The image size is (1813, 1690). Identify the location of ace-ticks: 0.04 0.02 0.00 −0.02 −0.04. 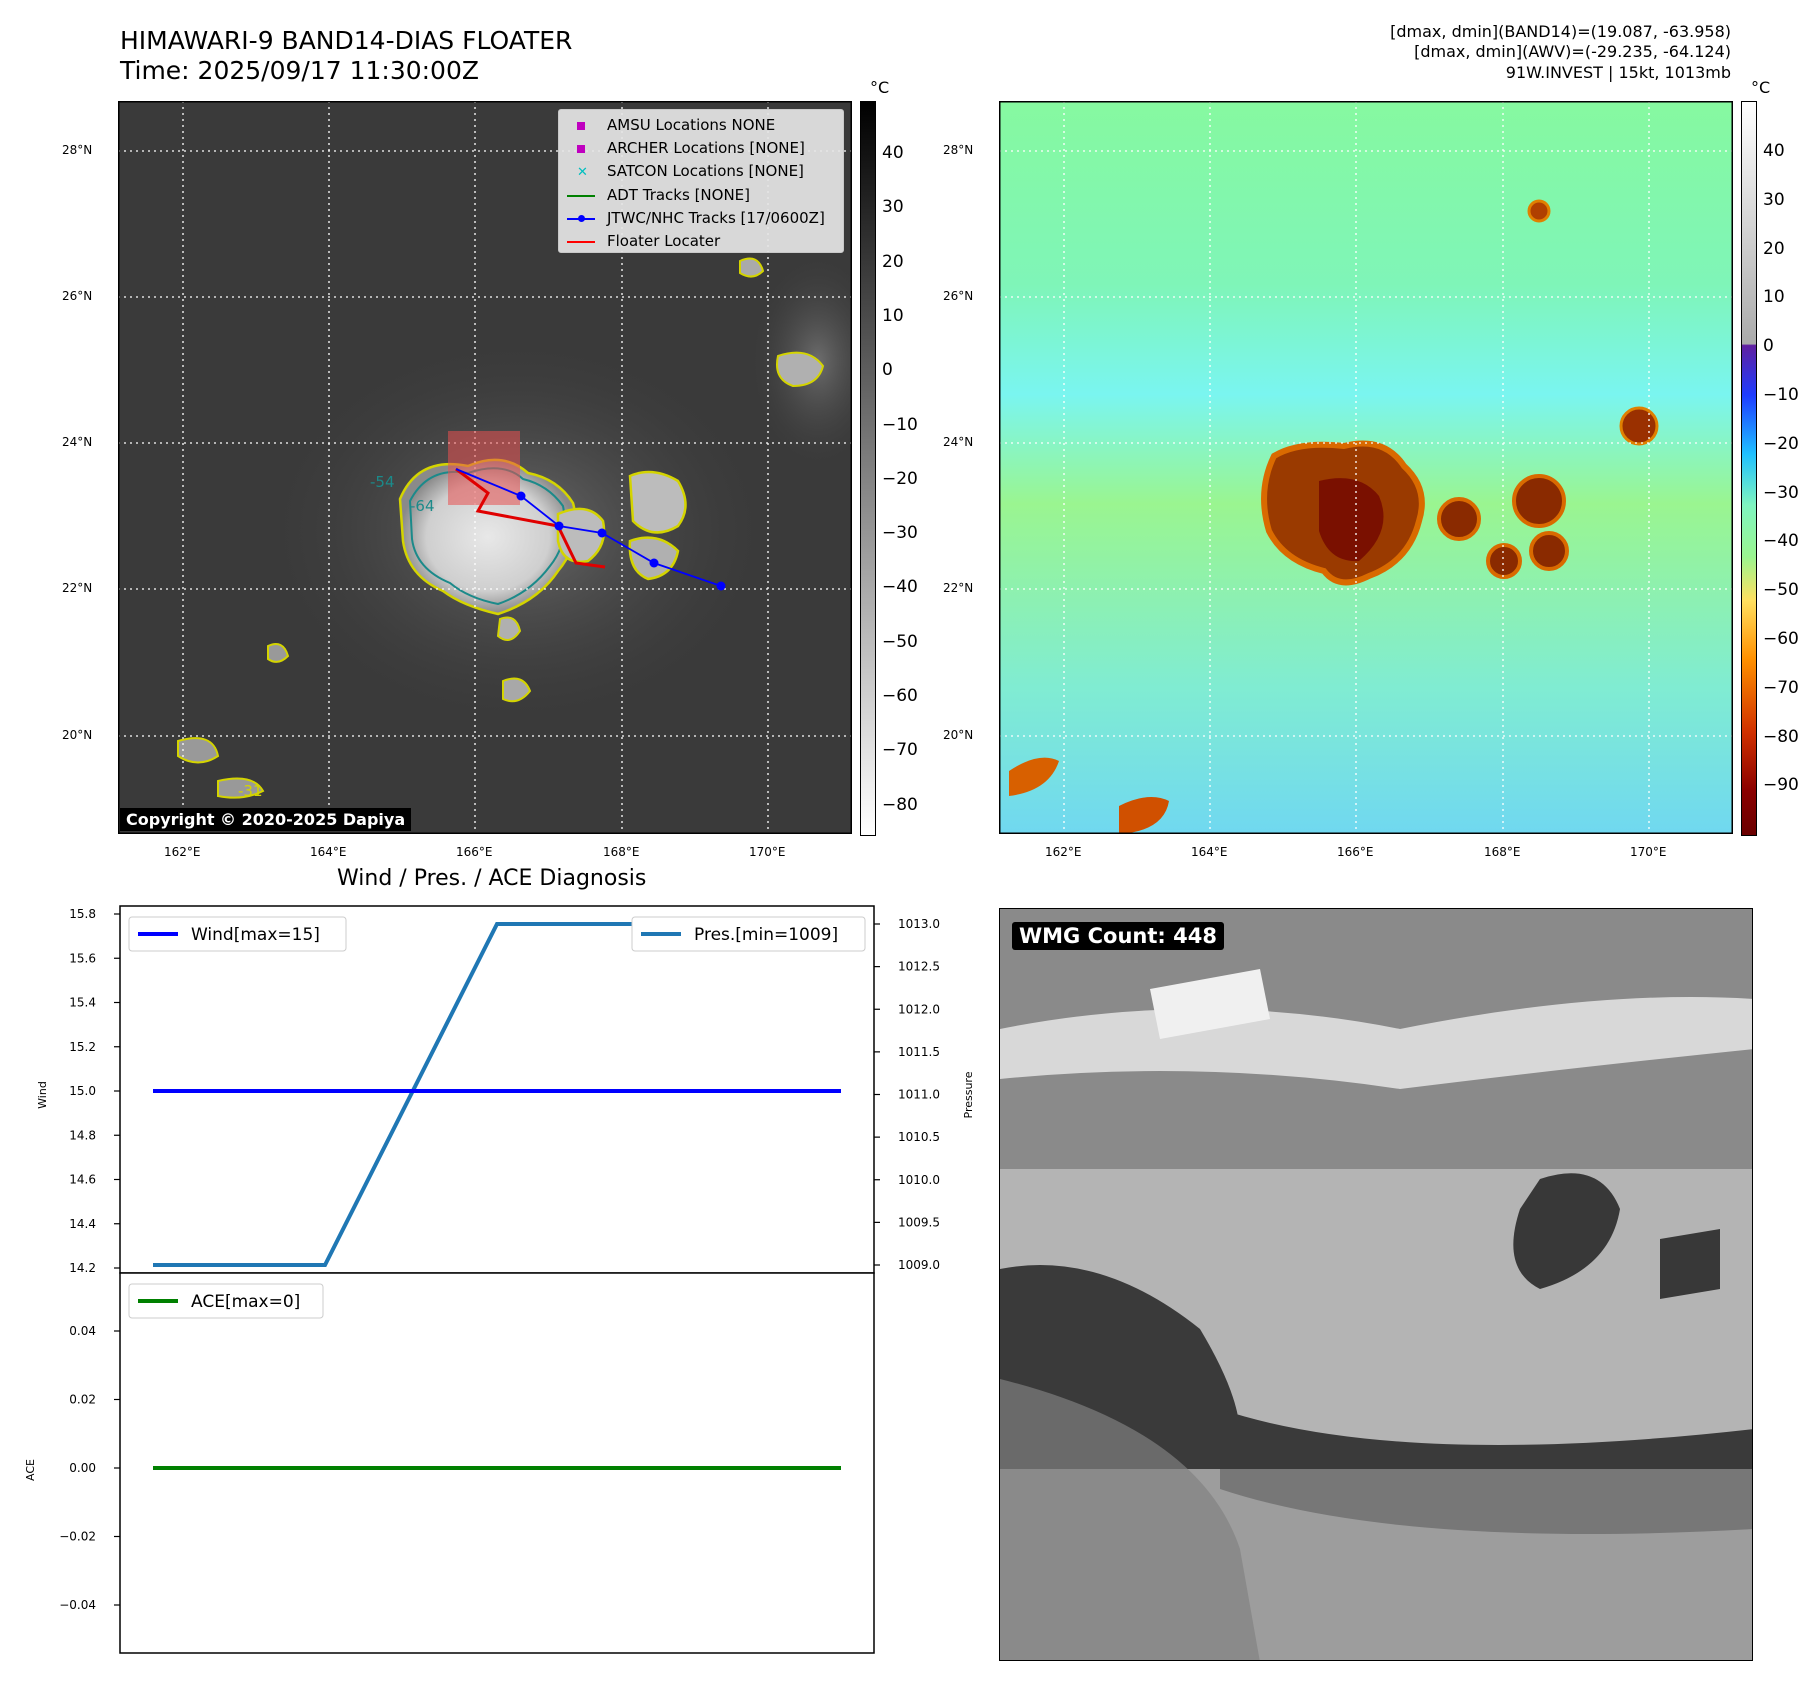
(89, 1468).